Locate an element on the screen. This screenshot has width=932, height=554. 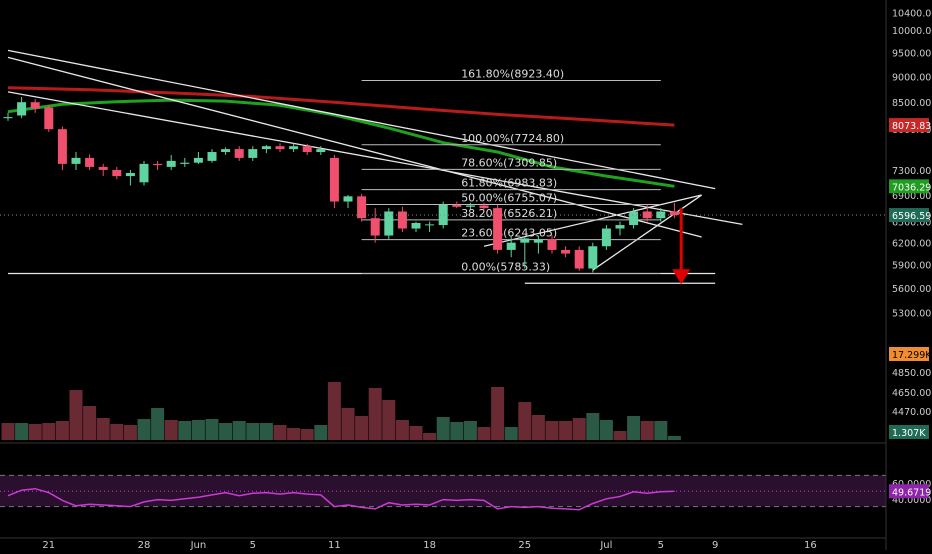
price-tick-label: 7300.00 is located at coordinates (911, 171).